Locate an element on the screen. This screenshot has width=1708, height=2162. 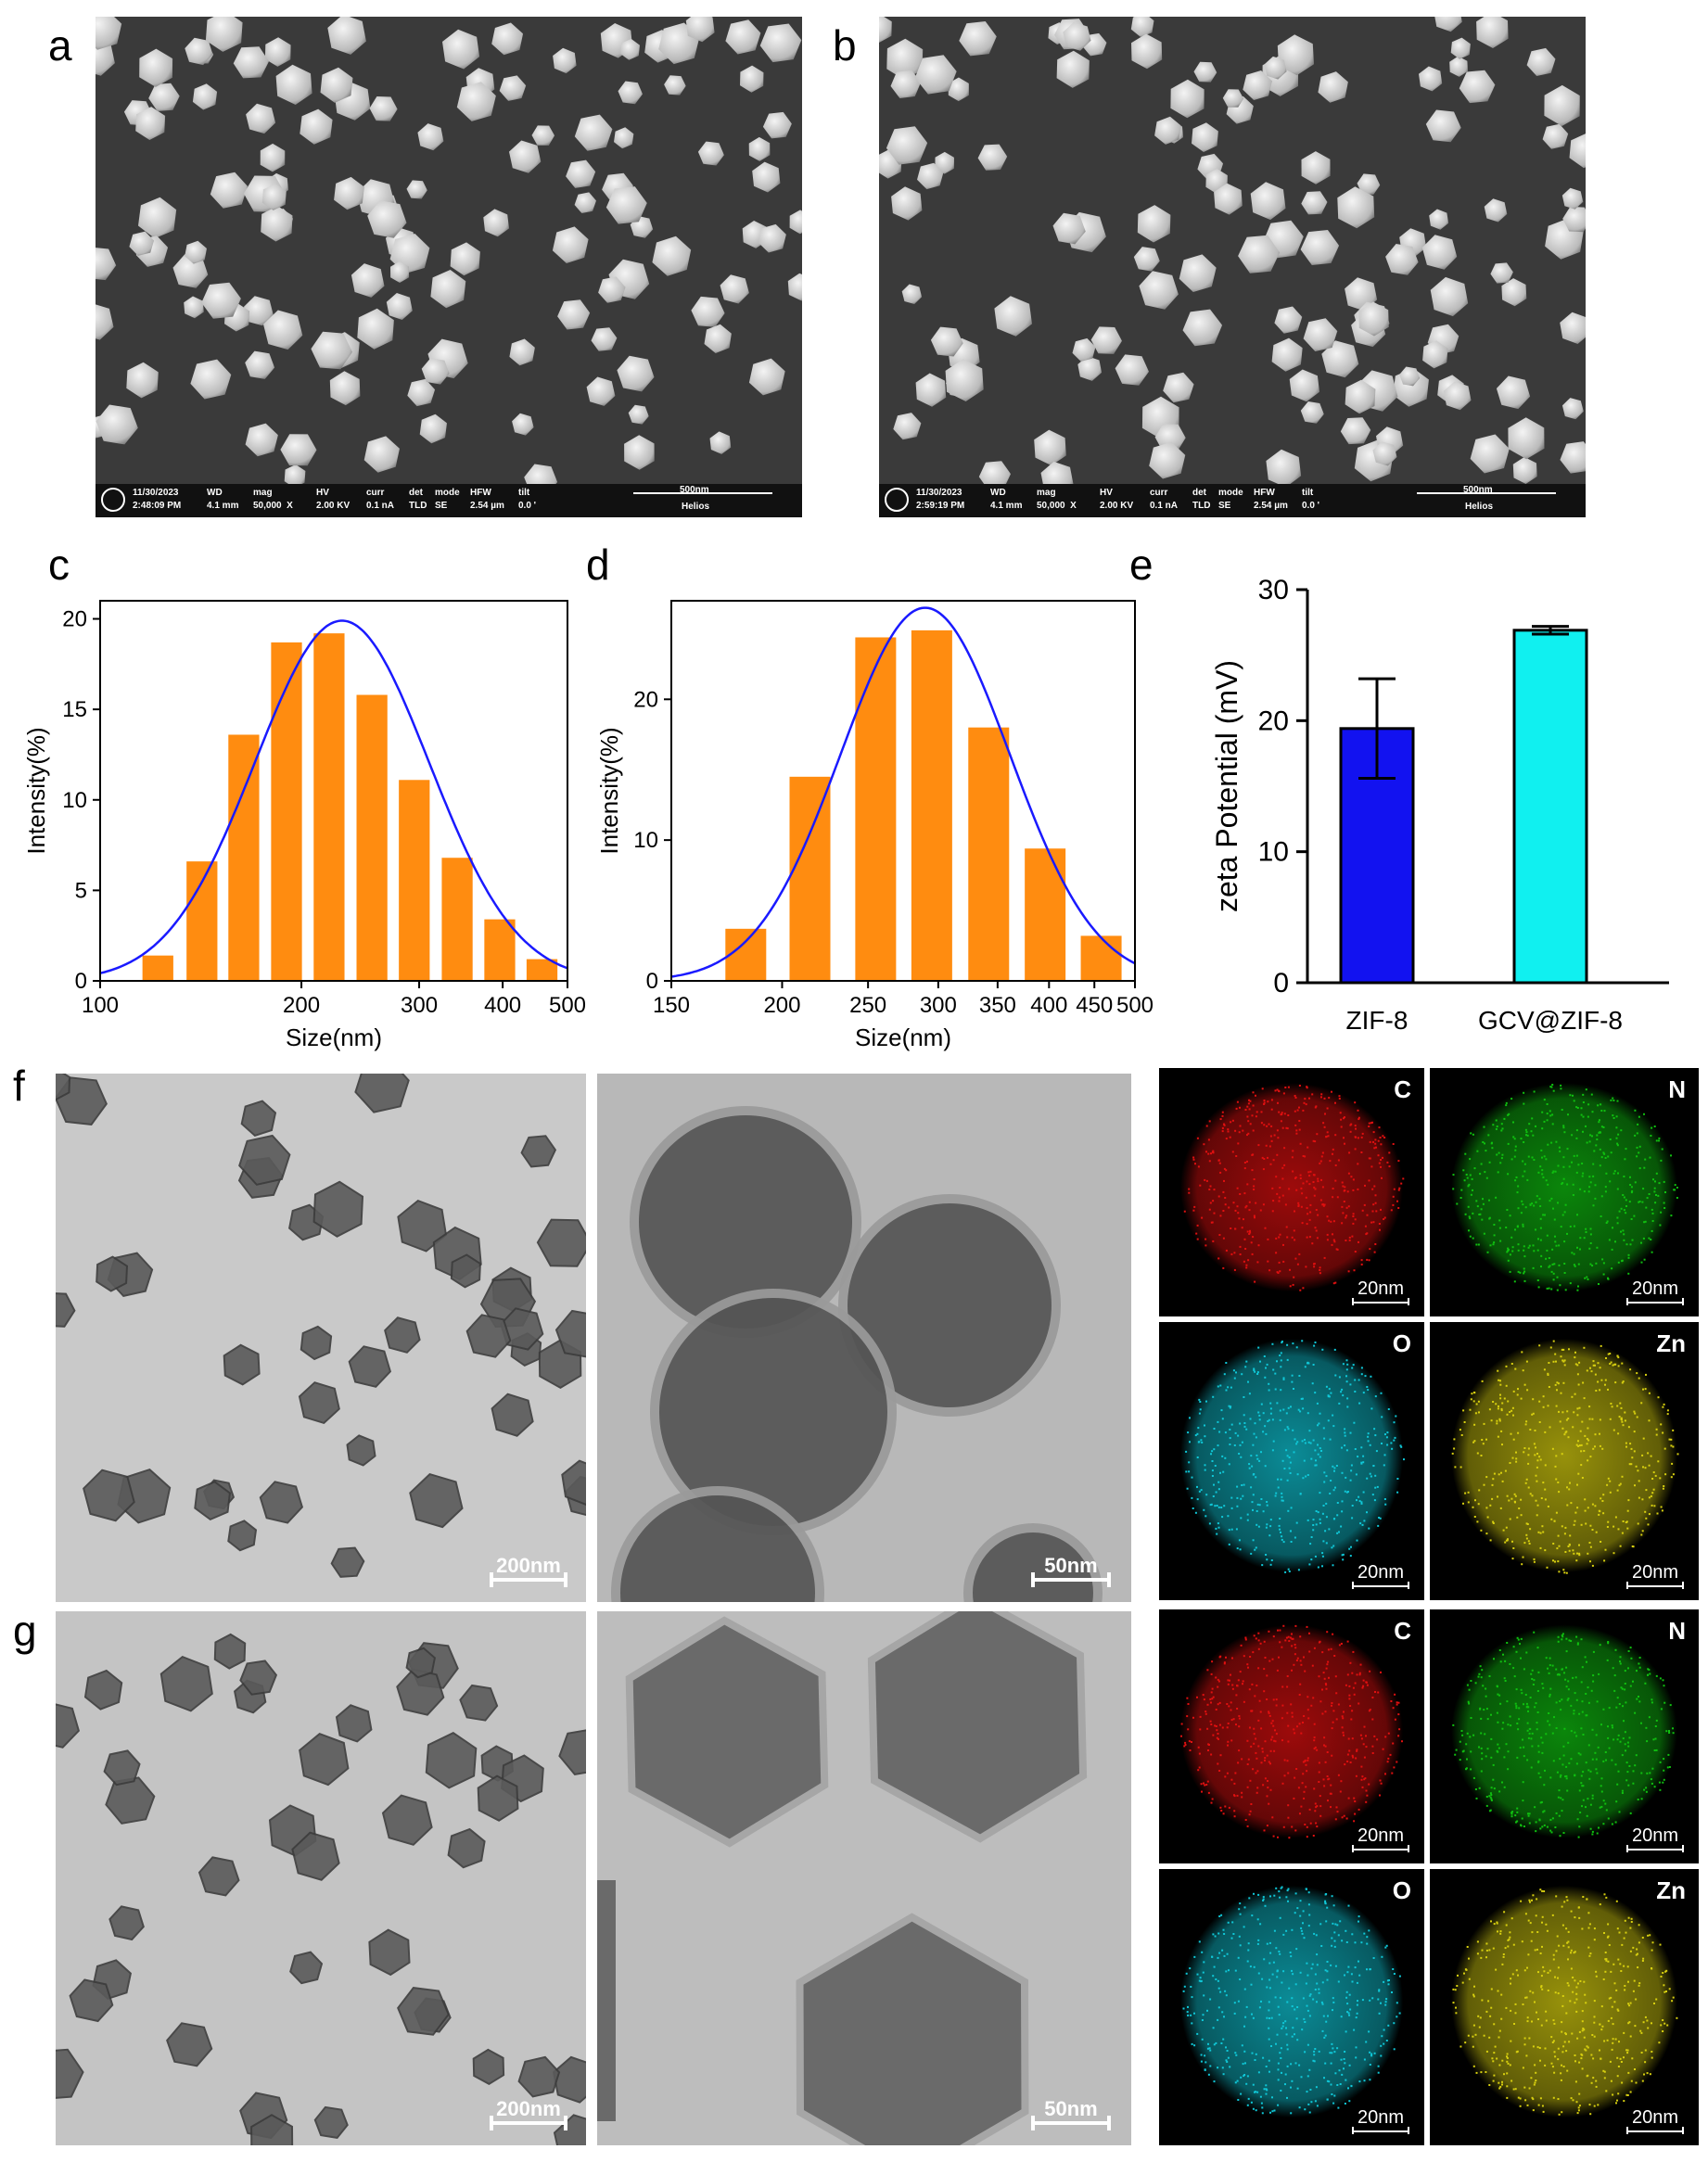
sem-det: TLD is located at coordinates (418, 506).